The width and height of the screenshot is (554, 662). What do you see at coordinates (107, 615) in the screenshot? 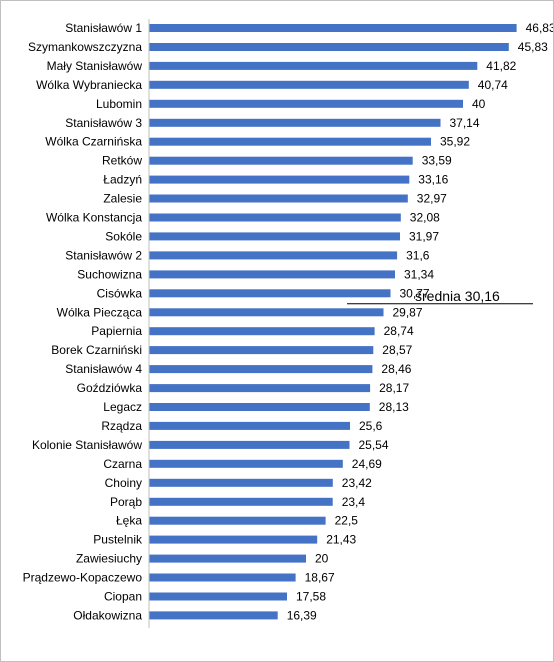
I see `category-label: Ołdakowizna` at bounding box center [107, 615].